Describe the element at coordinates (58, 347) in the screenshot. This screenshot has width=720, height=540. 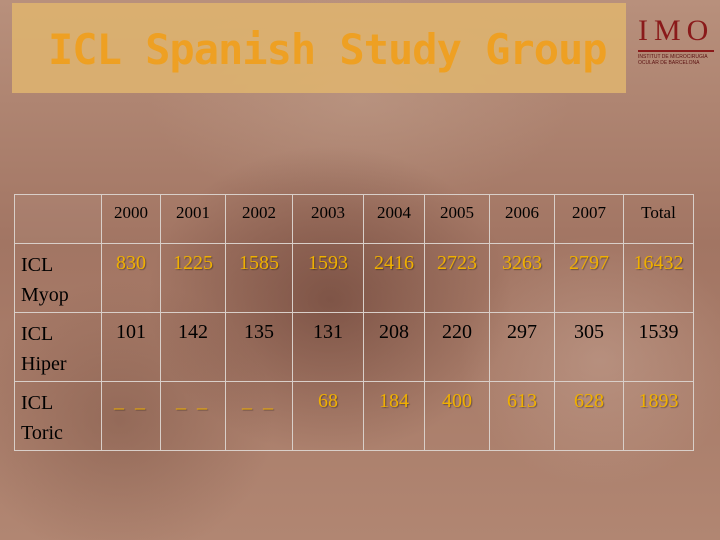
I see `row-label-hiper: ICL Hiper` at that location.